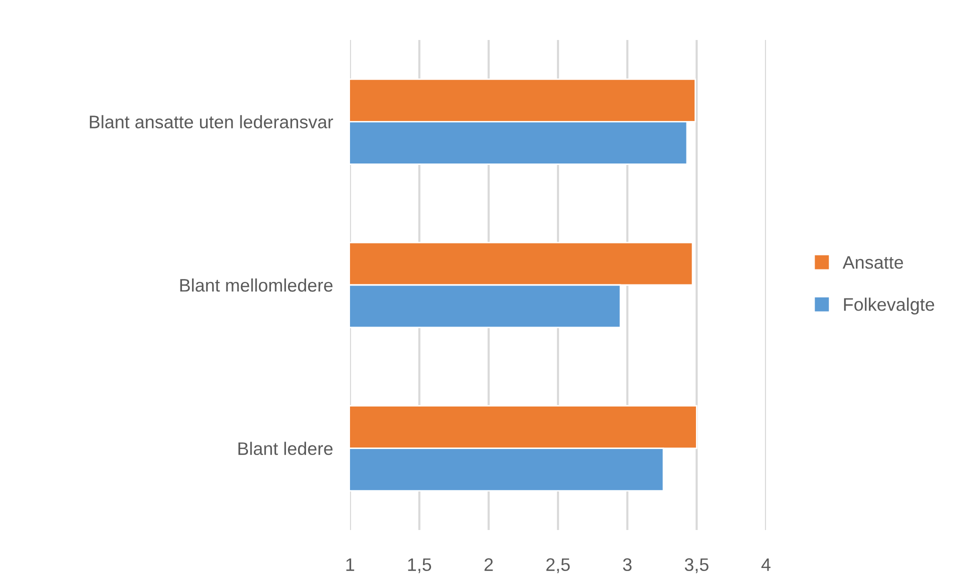 The height and width of the screenshot is (584, 958). I want to click on x-tick-label: 2, so click(488, 564).